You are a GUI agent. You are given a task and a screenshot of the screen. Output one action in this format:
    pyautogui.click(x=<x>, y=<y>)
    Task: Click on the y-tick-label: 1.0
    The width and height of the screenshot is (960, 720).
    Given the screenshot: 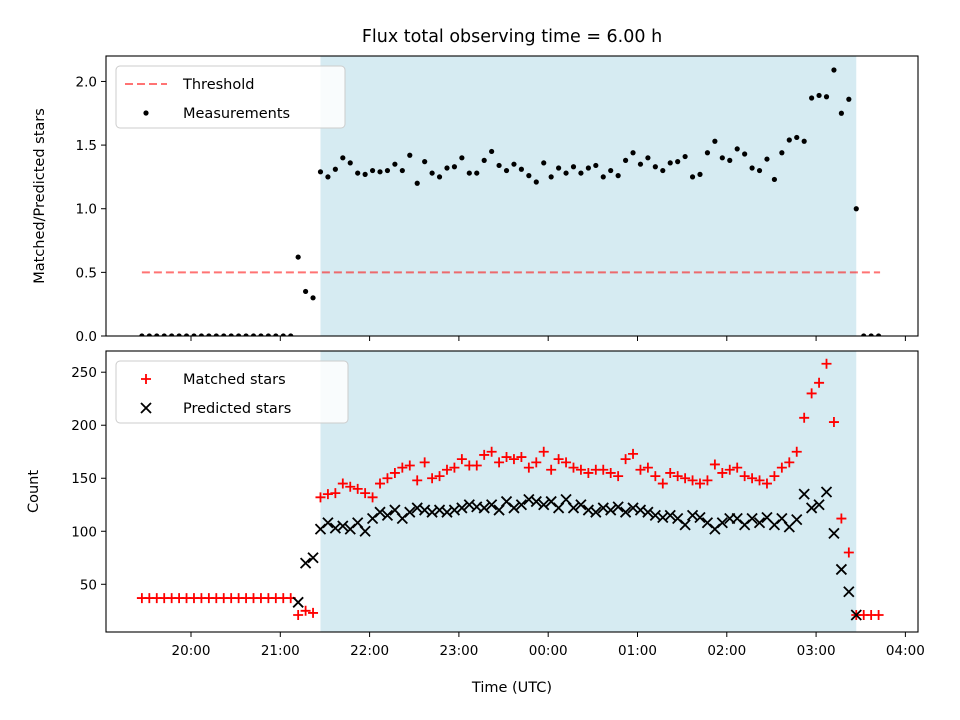 What is the action you would take?
    pyautogui.click(x=86, y=210)
    